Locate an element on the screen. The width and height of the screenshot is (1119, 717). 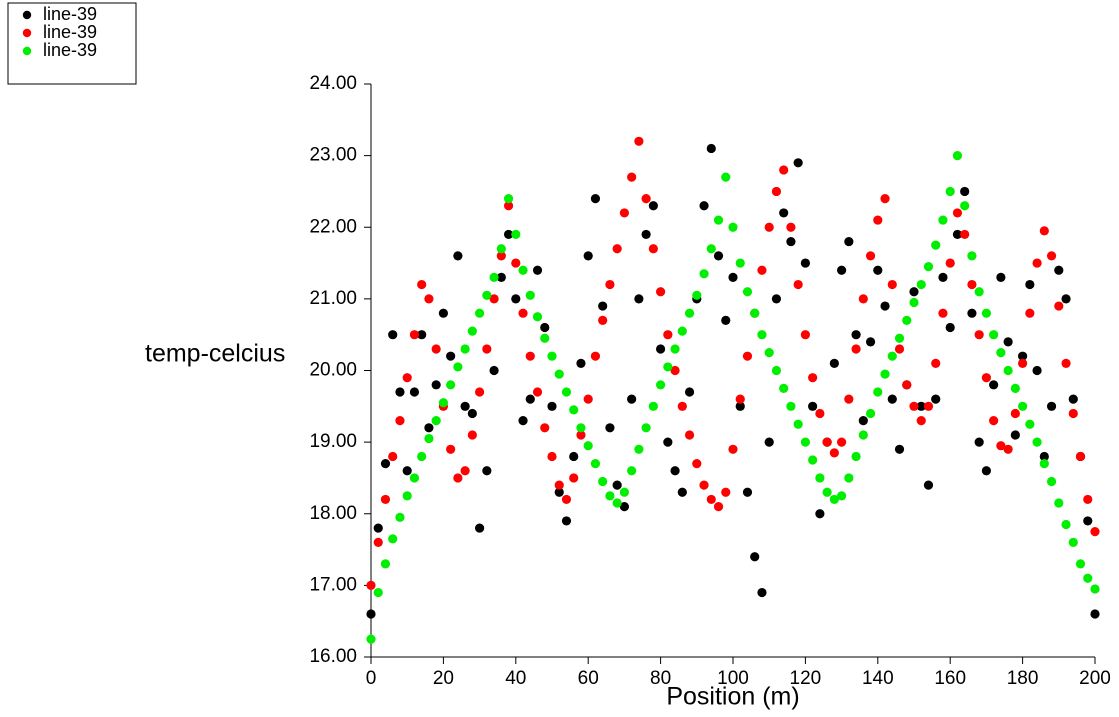
y-tick-label: 23.00 is located at coordinates (333, 155).